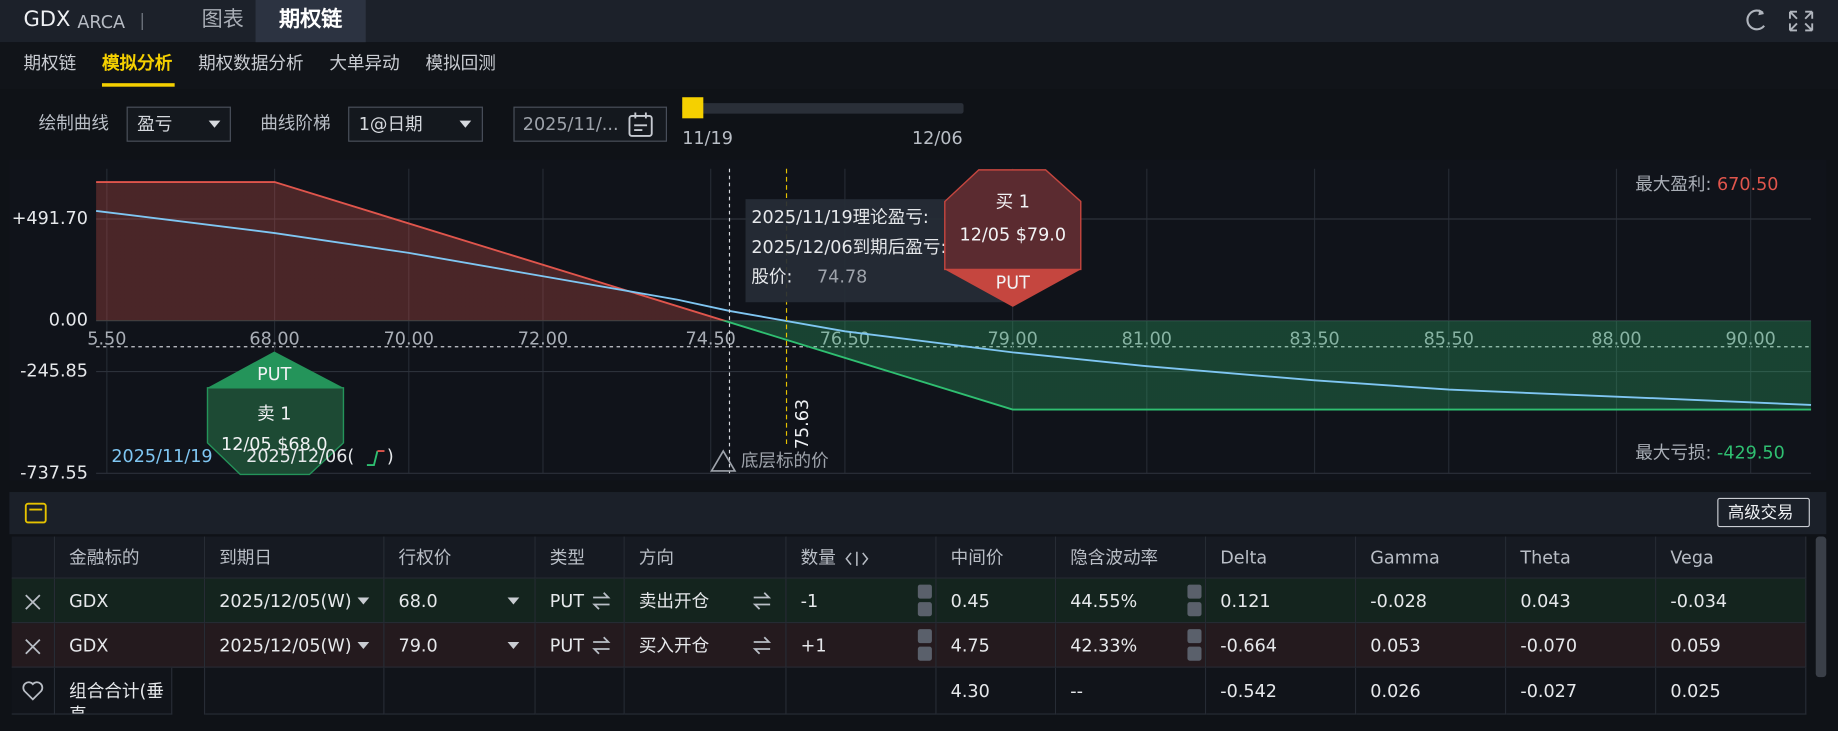 The width and height of the screenshot is (1838, 731). I want to click on header-cell: 隐含波动率, so click(1131, 557).